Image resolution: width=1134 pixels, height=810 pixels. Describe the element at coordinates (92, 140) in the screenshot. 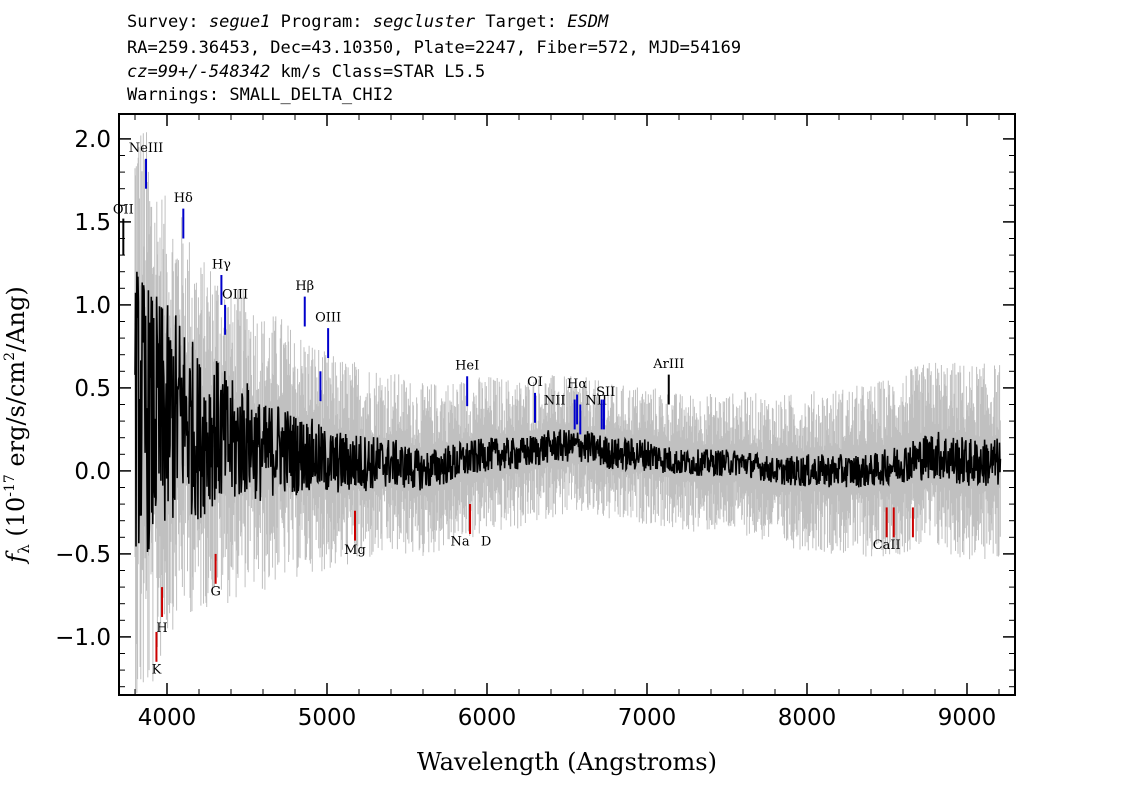

I see `y-tick-label: 2.0` at that location.